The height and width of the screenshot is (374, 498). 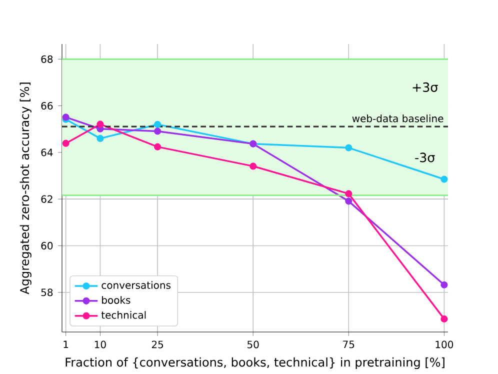 What do you see at coordinates (116, 300) in the screenshot?
I see `legend-label: books` at bounding box center [116, 300].